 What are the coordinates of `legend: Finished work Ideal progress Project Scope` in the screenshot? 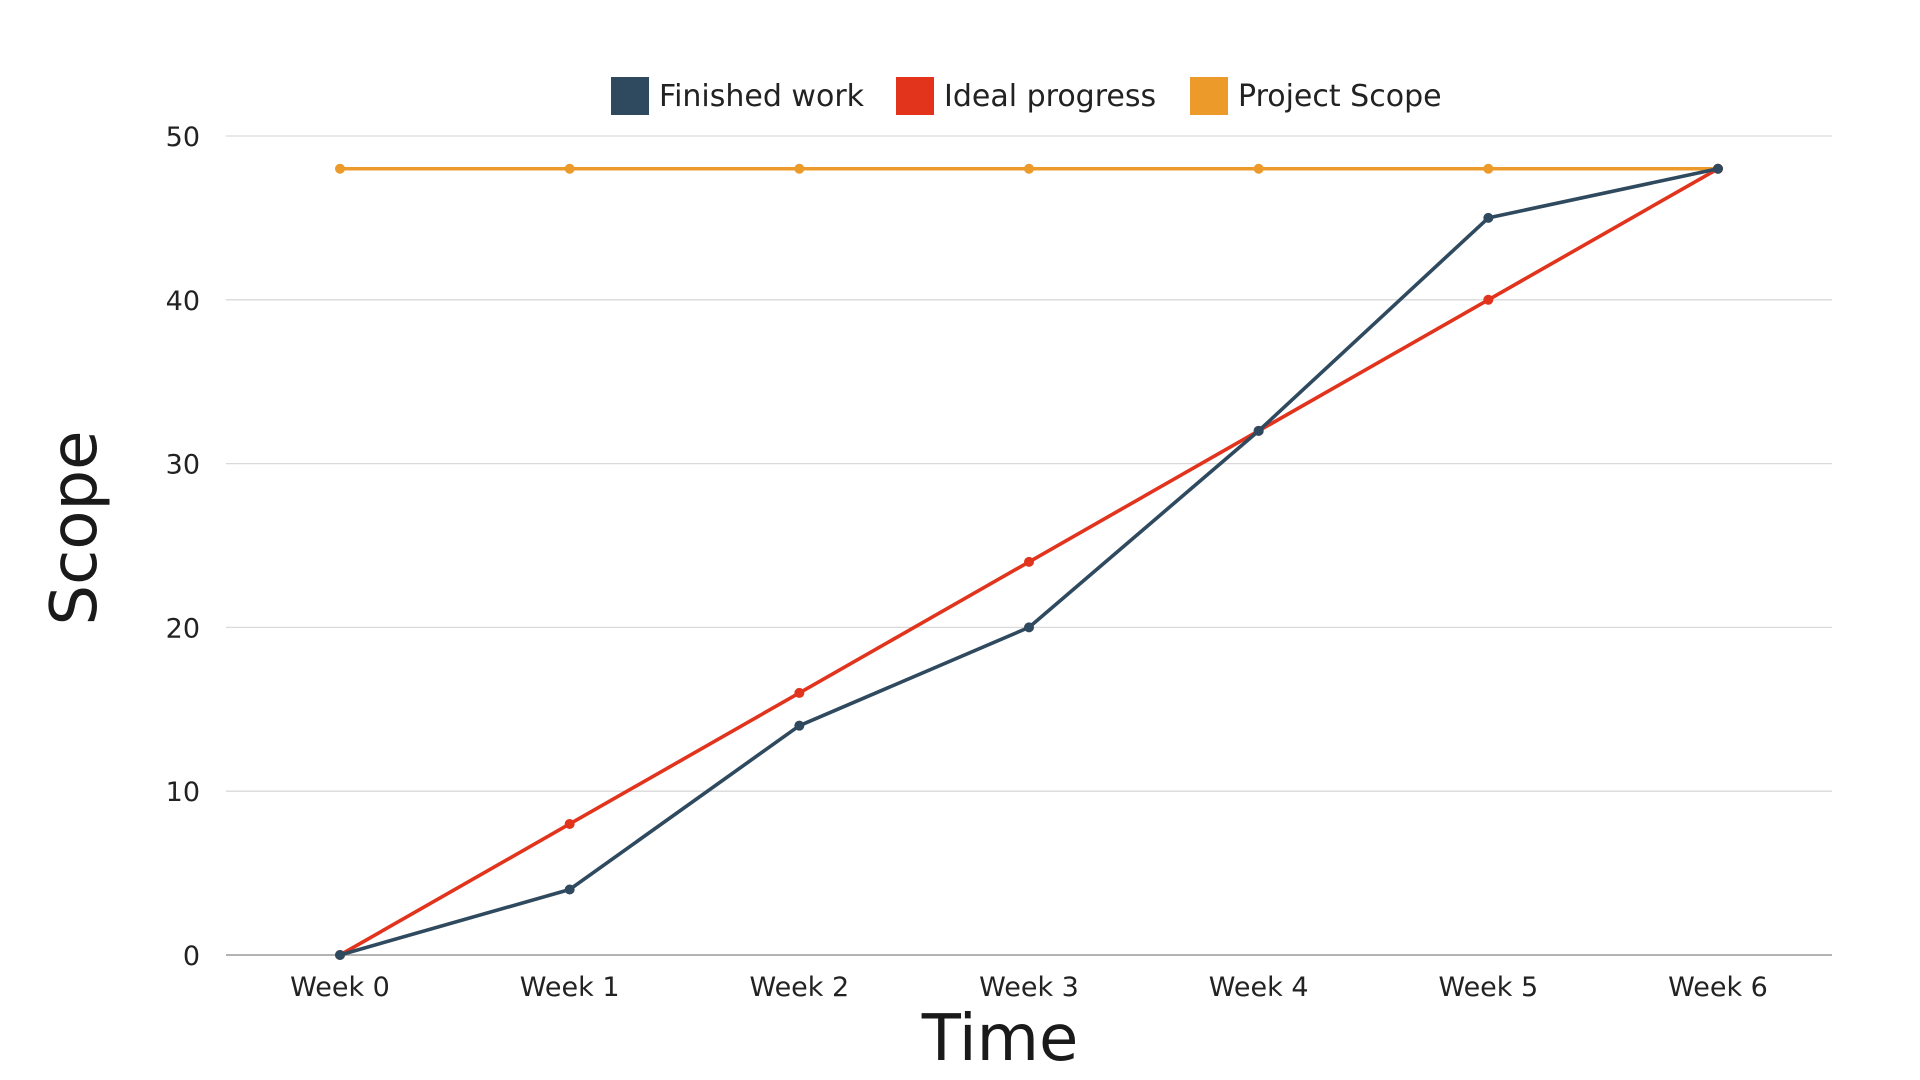 It's located at (1026, 96).